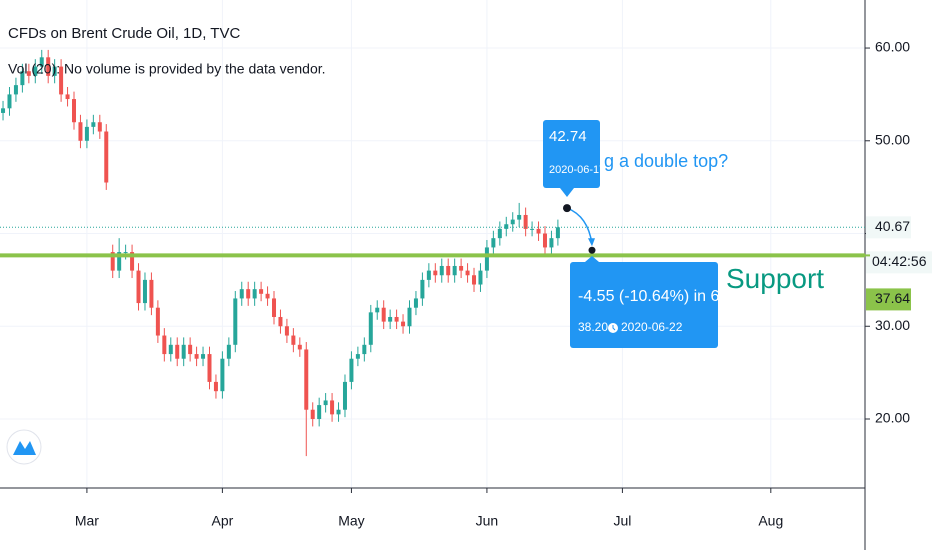 This screenshot has width=932, height=550. I want to click on measure-start-box, so click(571, 154).